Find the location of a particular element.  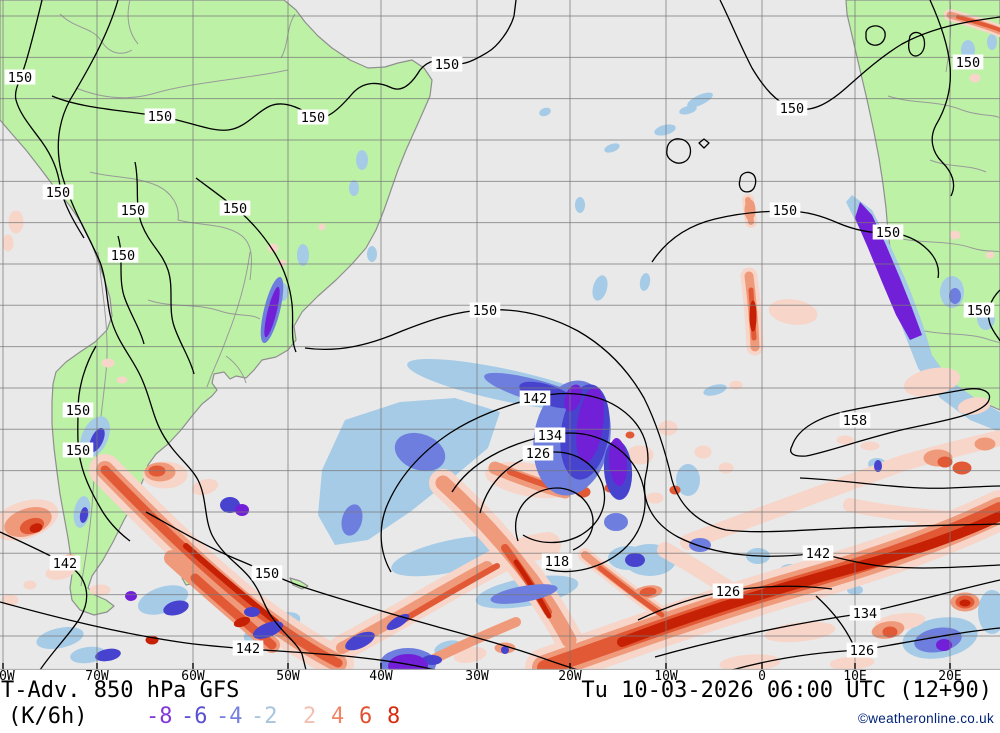

valid-time: Tu 10-03-2026 06:00 UTC (12+90) is located at coordinates (786, 690).